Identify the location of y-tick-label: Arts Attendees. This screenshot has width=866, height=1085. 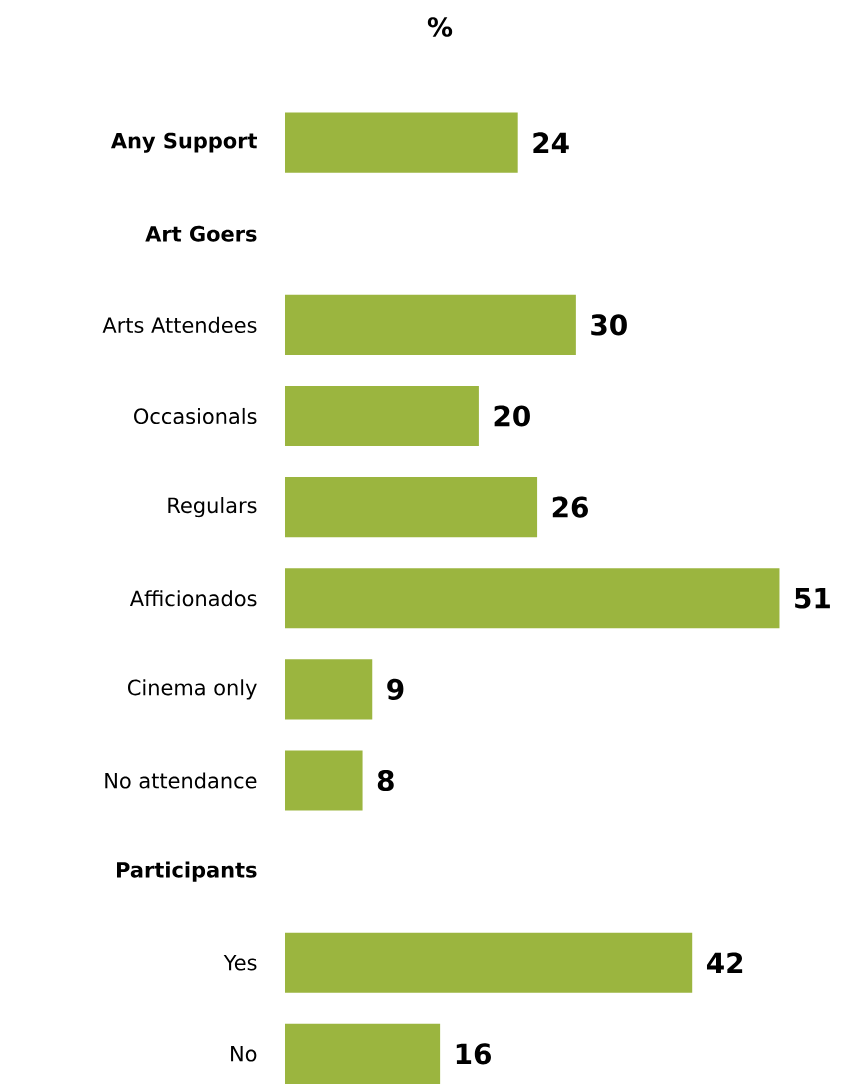
(179, 324).